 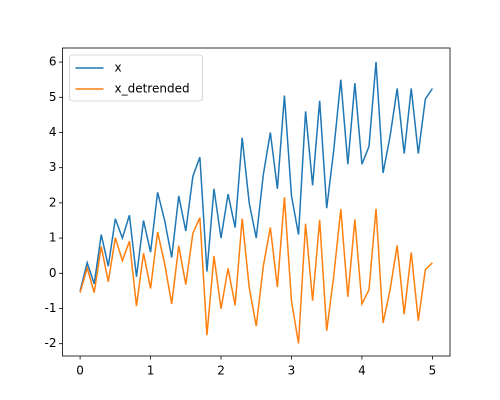 I want to click on y-tick-label: 5, so click(x=53, y=97).